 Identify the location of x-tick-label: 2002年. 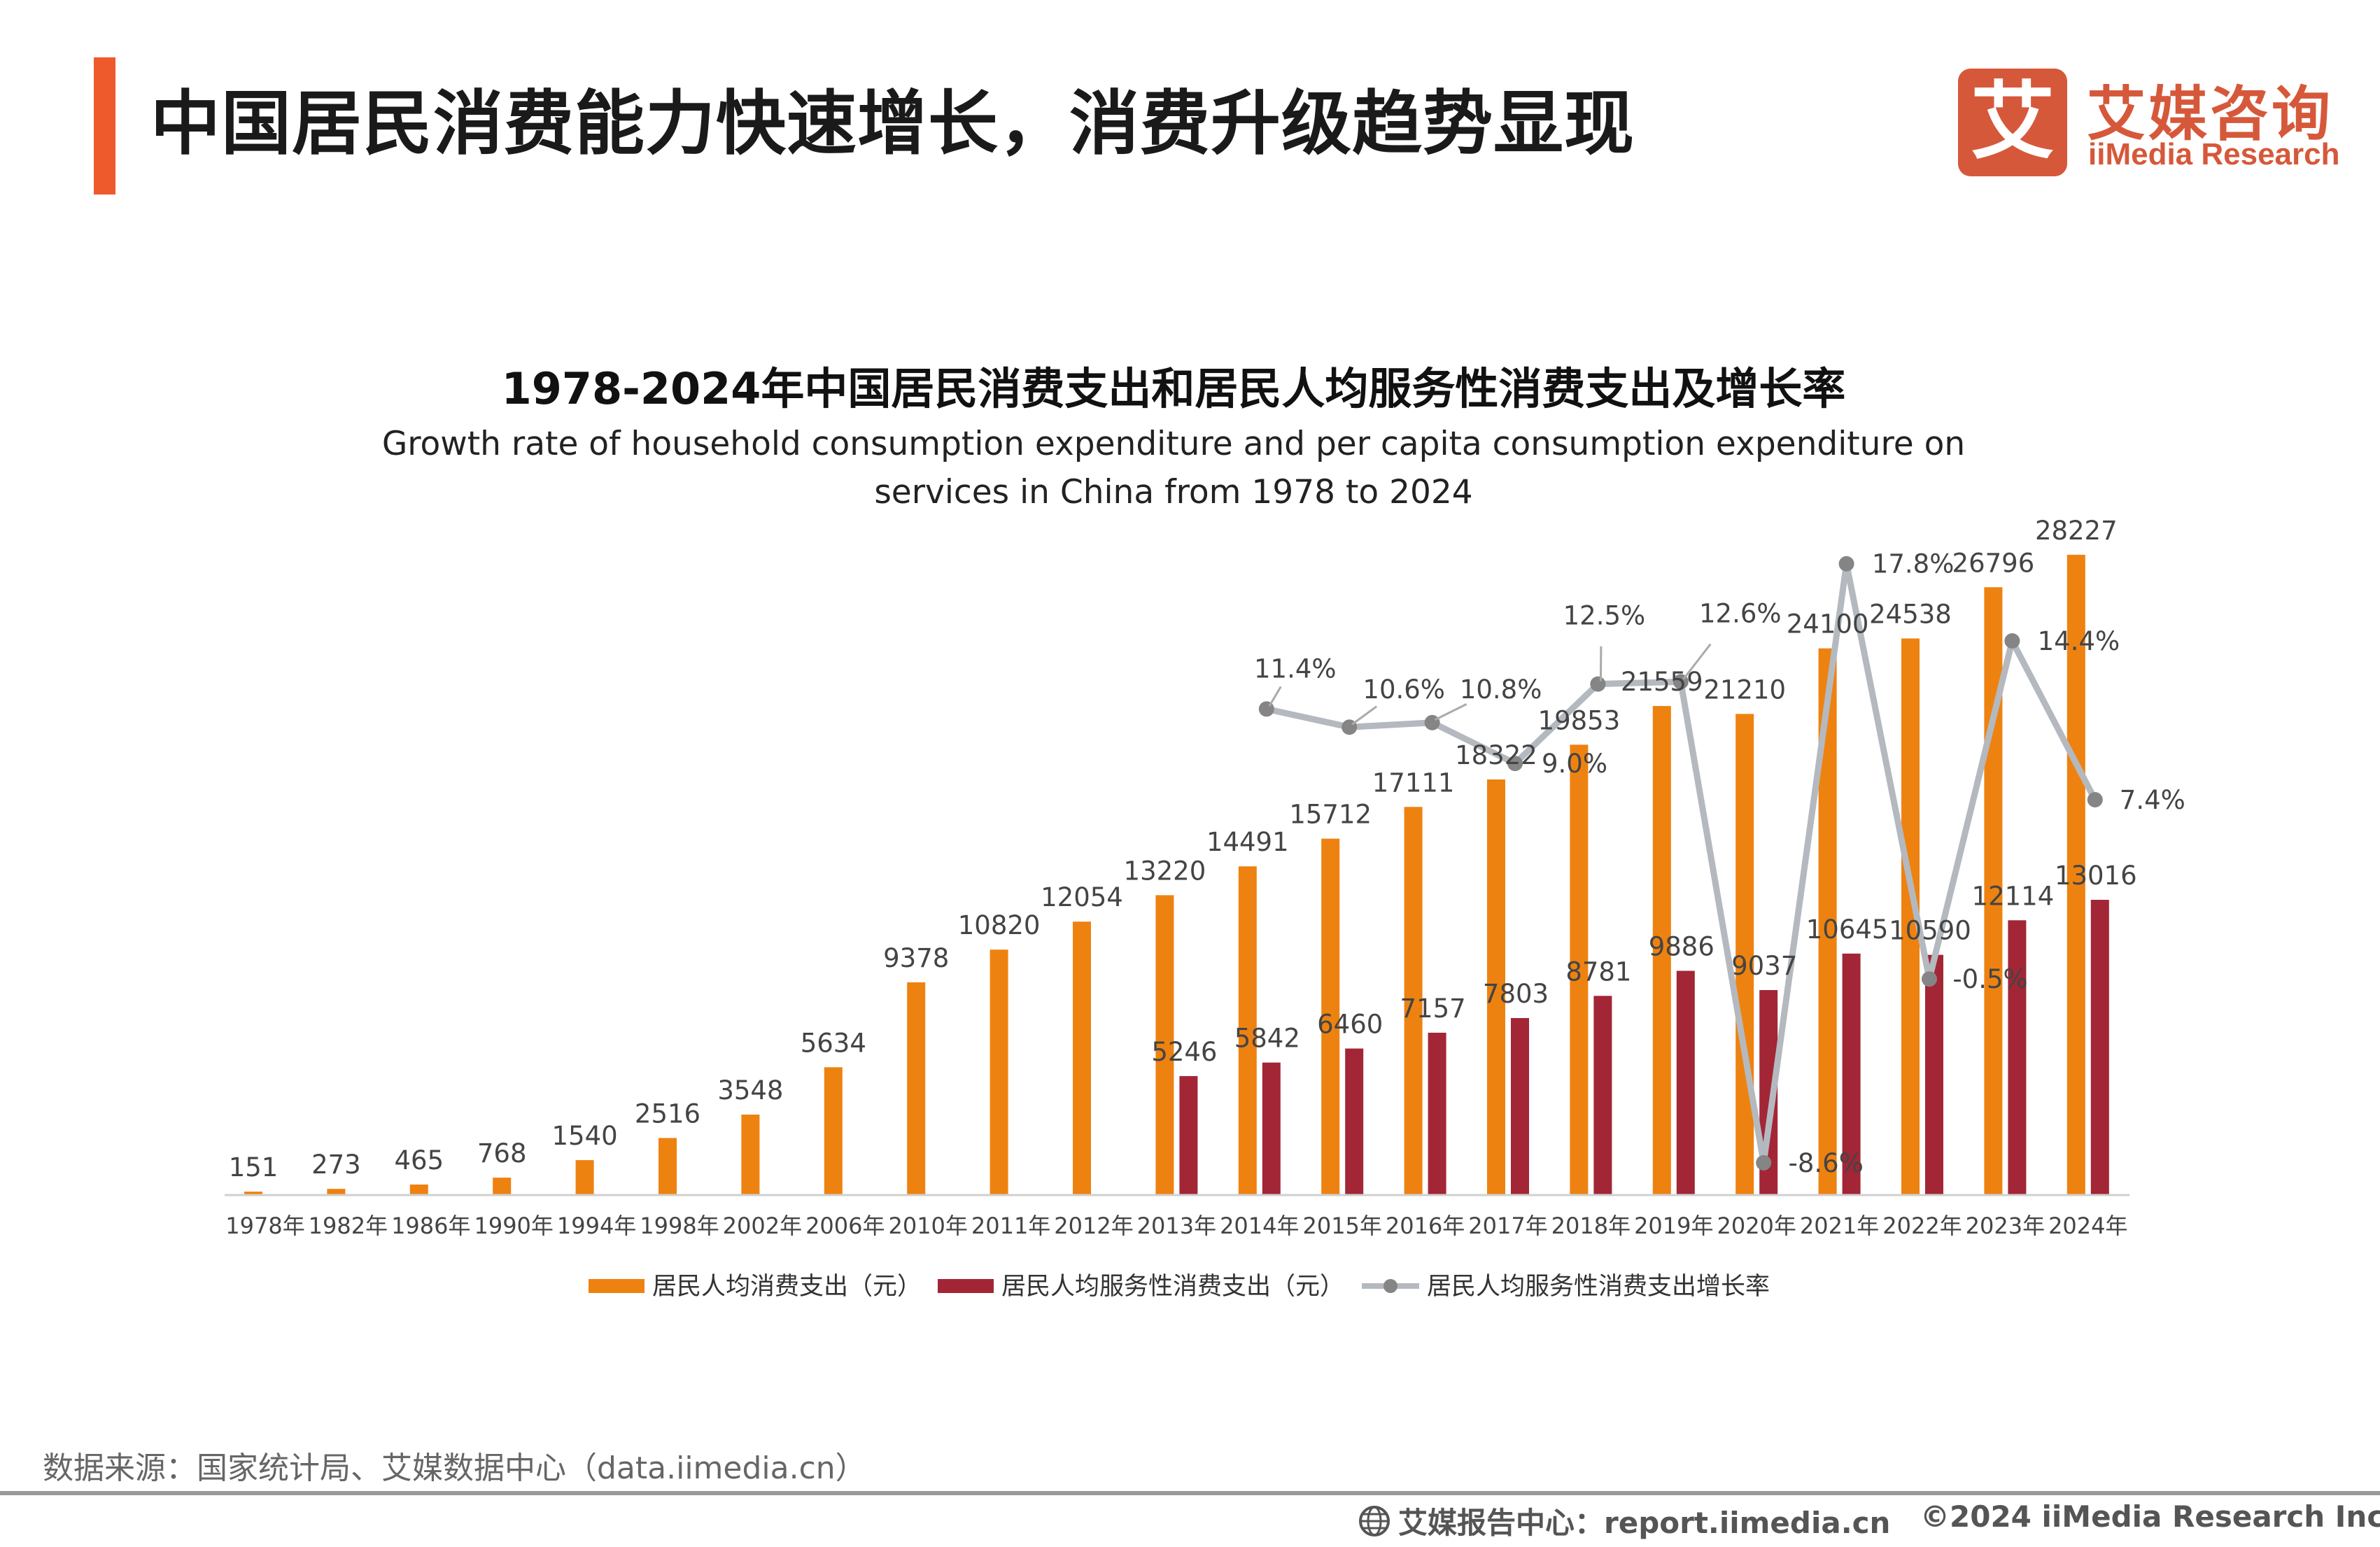
(762, 1226).